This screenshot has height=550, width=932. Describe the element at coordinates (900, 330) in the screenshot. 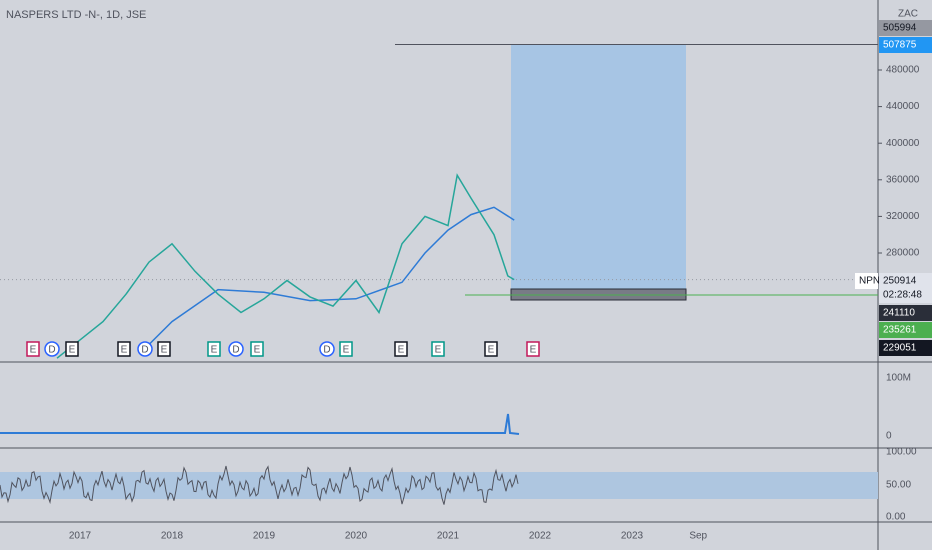

I see `price-label: 235261` at that location.